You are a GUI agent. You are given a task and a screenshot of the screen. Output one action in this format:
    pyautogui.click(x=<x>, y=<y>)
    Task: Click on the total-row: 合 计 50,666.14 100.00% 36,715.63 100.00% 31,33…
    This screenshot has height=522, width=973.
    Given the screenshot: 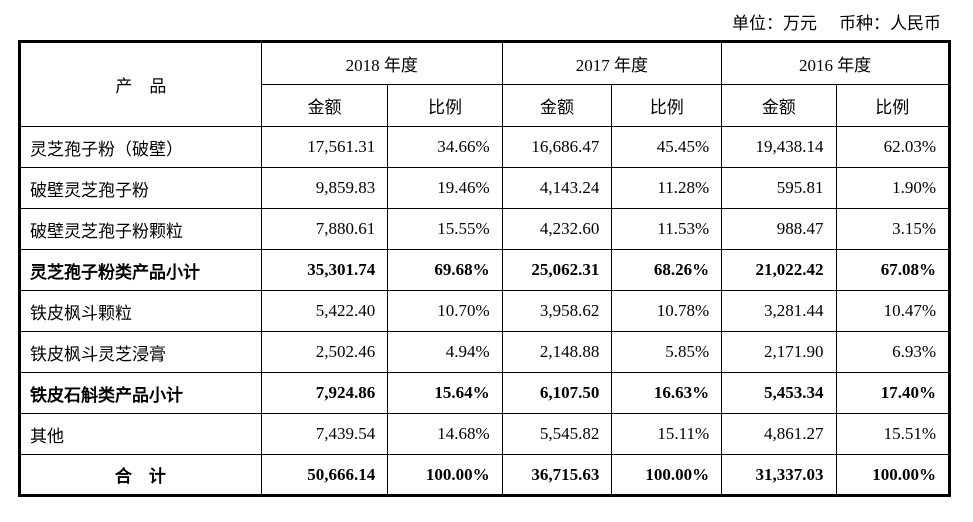 What is the action you would take?
    pyautogui.click(x=484, y=475)
    